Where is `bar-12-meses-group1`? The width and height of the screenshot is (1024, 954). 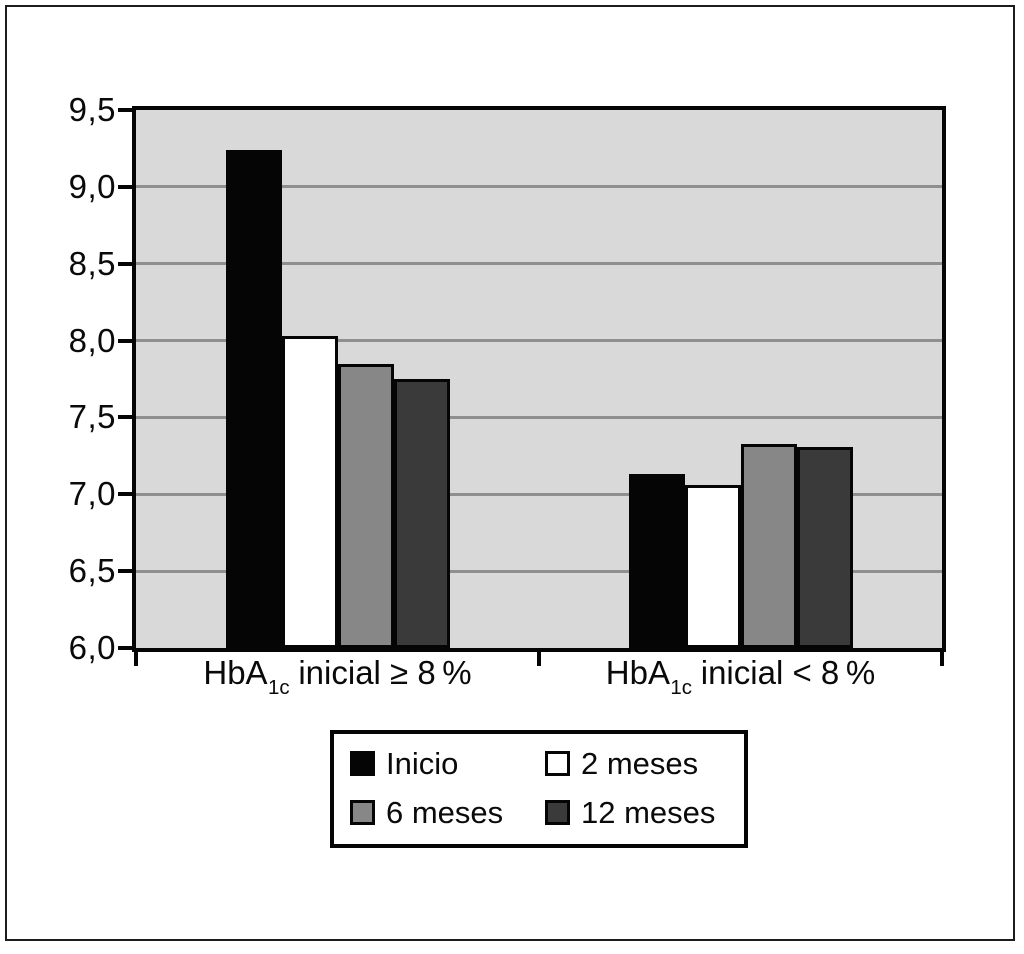 bar-12-meses-group1 is located at coordinates (421, 513).